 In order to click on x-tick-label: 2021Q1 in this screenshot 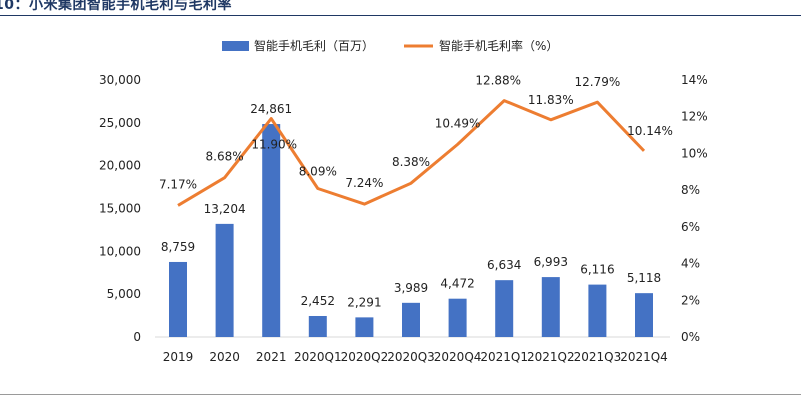, I will do `click(504, 357)`.